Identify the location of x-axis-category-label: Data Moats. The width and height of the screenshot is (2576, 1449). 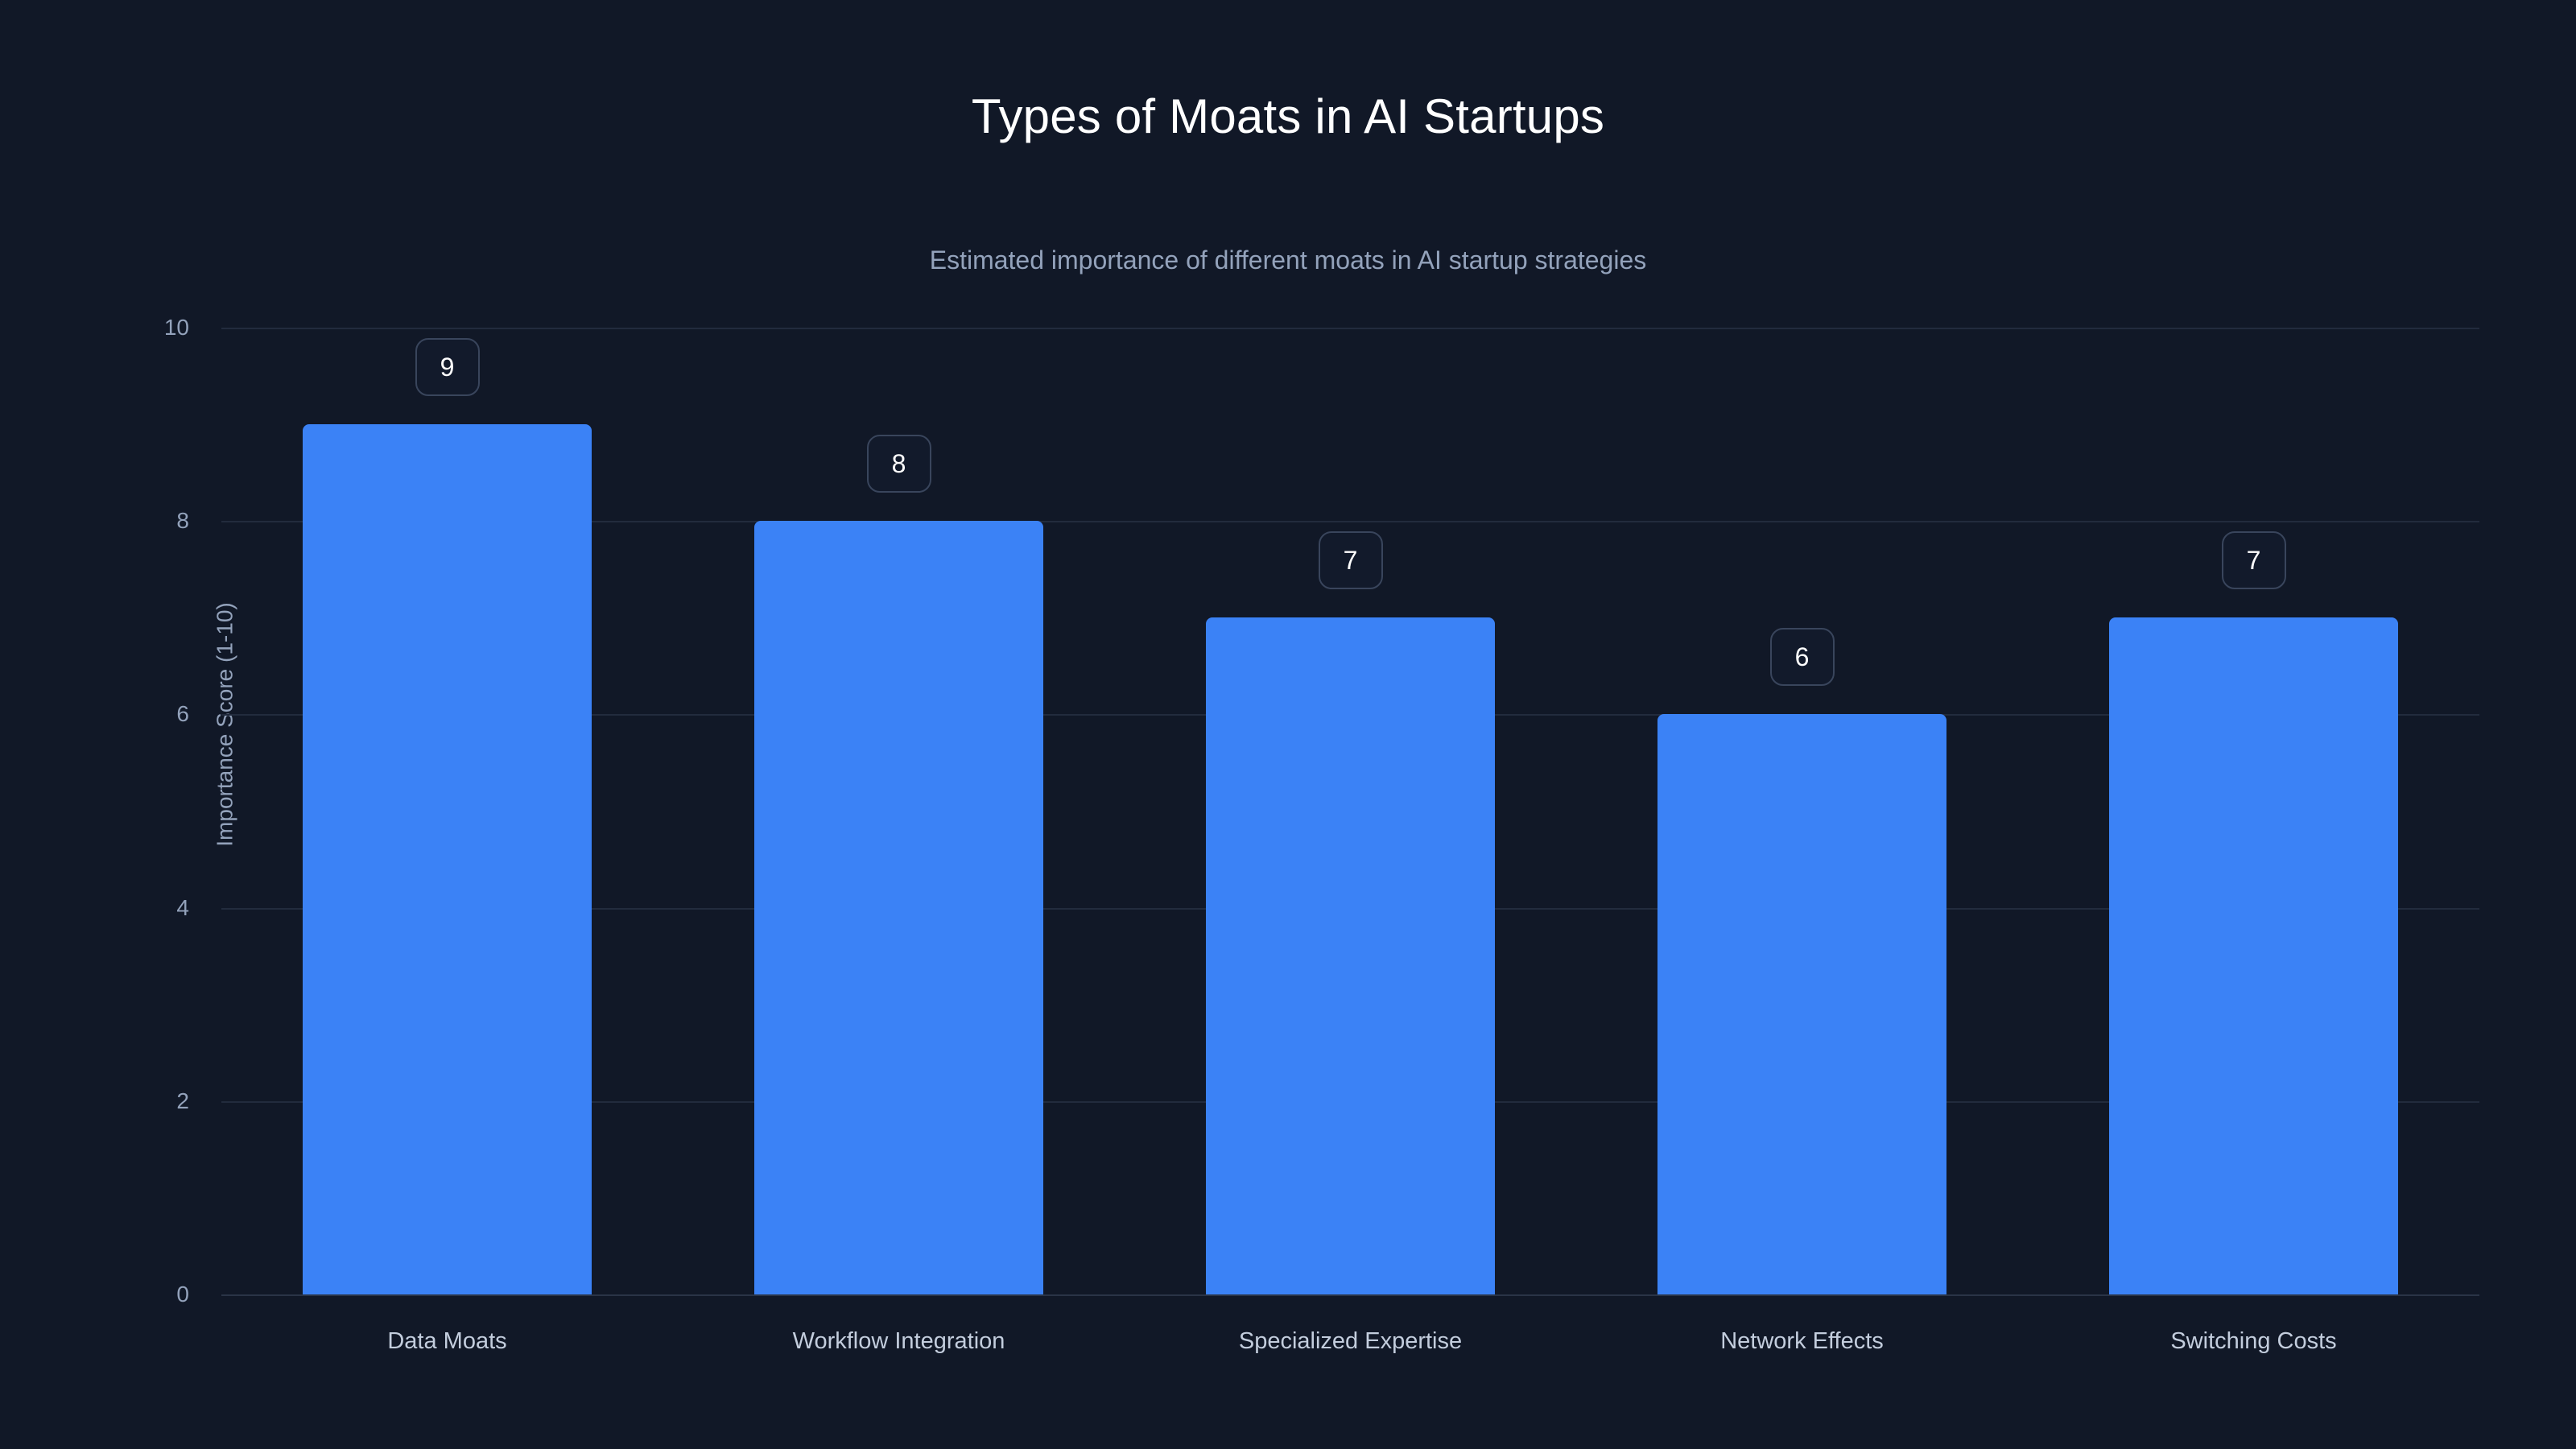
(447, 1341).